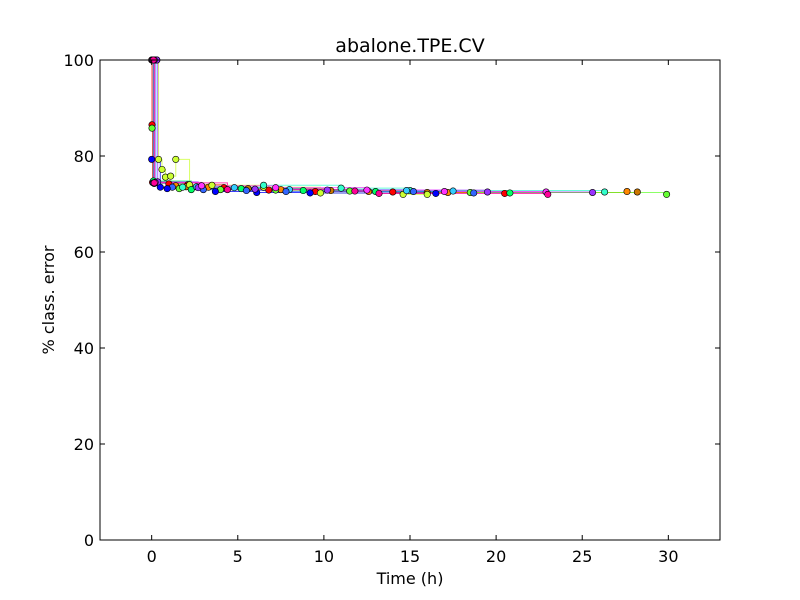 The image size is (800, 600). What do you see at coordinates (238, 556) in the screenshot?
I see `x-tick-label: 5` at bounding box center [238, 556].